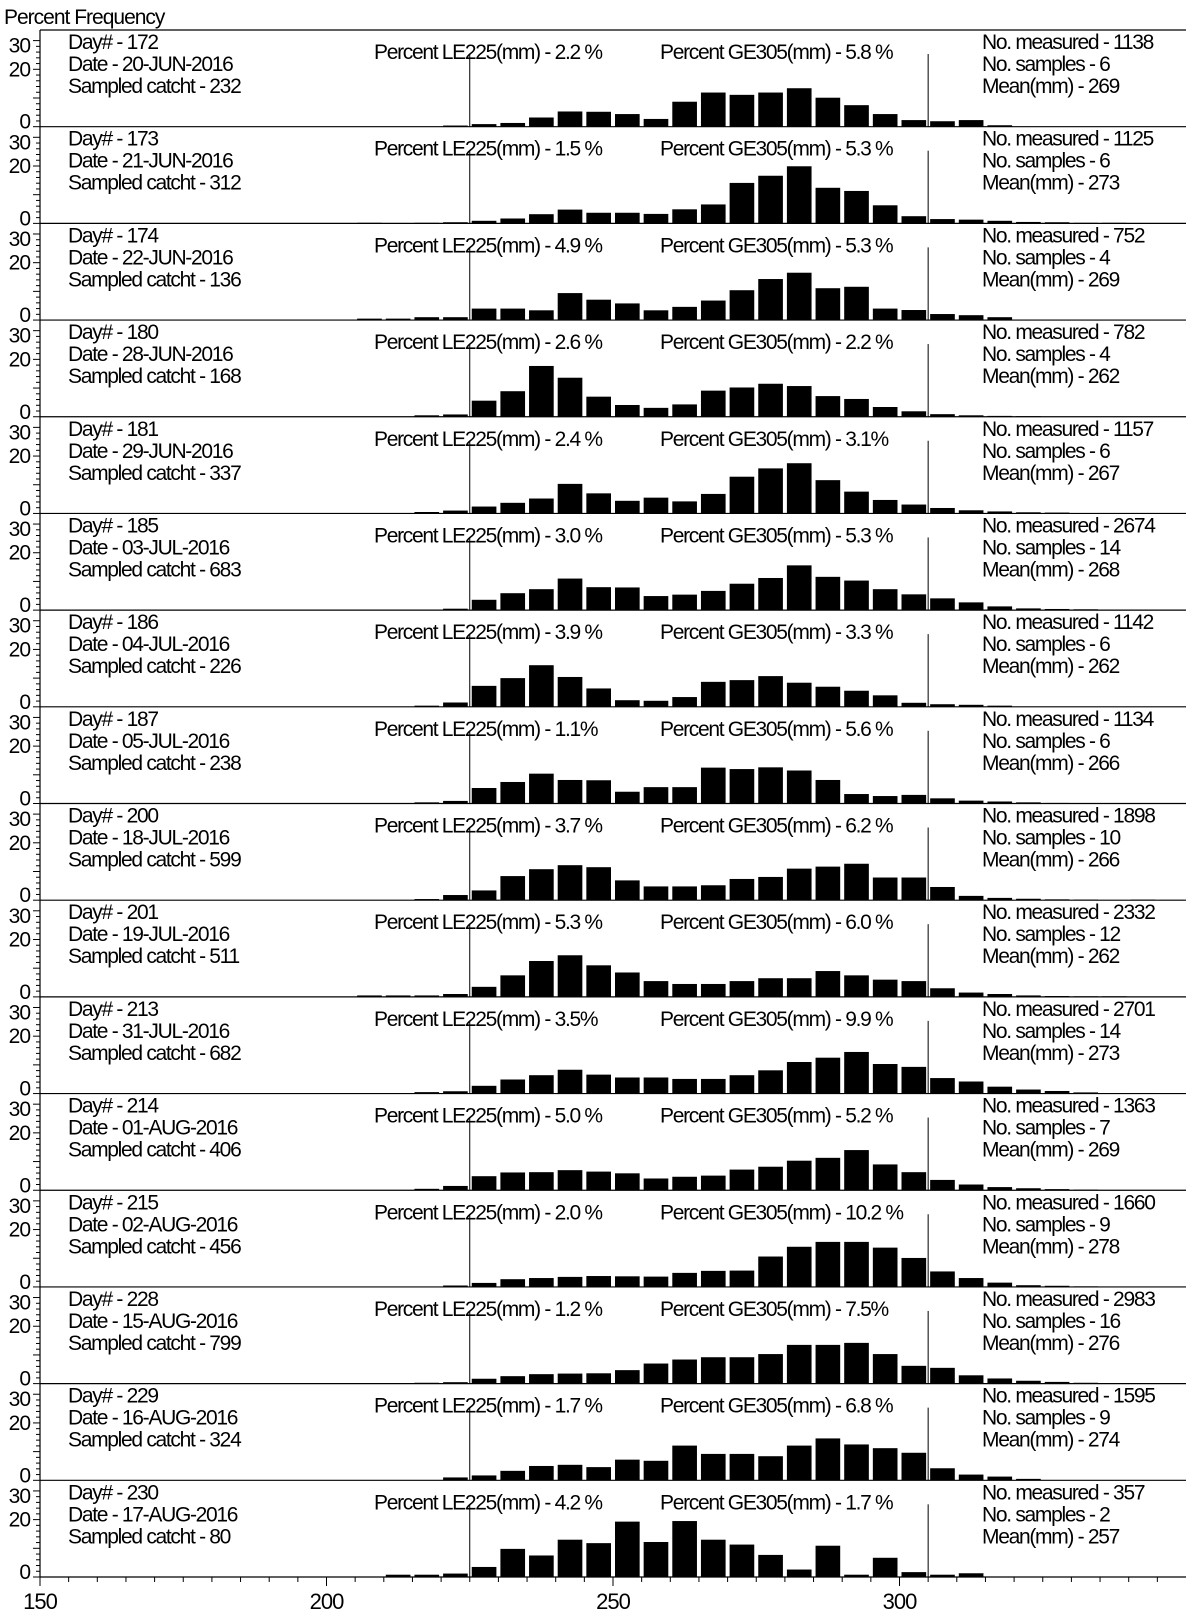 Image resolution: width=1191 pixels, height=1614 pixels. I want to click on date-label: Date - 03-JUL-2016, so click(149, 547).